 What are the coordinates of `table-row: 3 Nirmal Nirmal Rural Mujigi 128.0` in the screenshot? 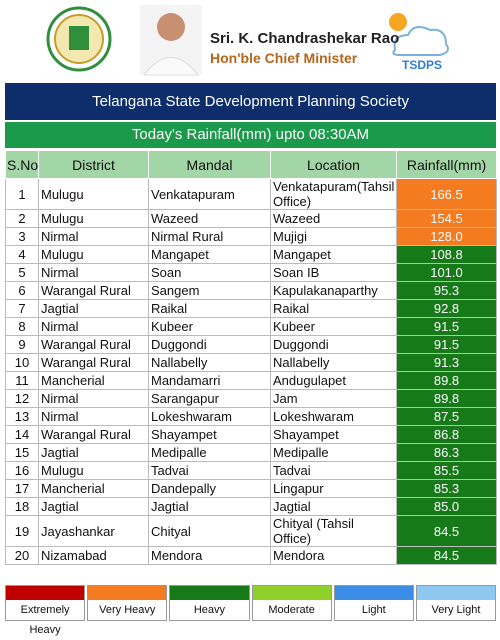 It's located at (251, 236).